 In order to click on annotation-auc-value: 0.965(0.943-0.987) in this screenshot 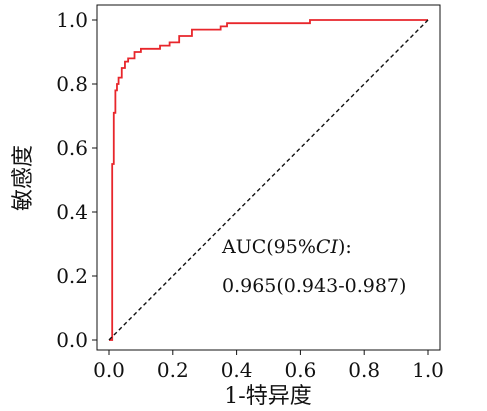, I will do `click(314, 286)`.